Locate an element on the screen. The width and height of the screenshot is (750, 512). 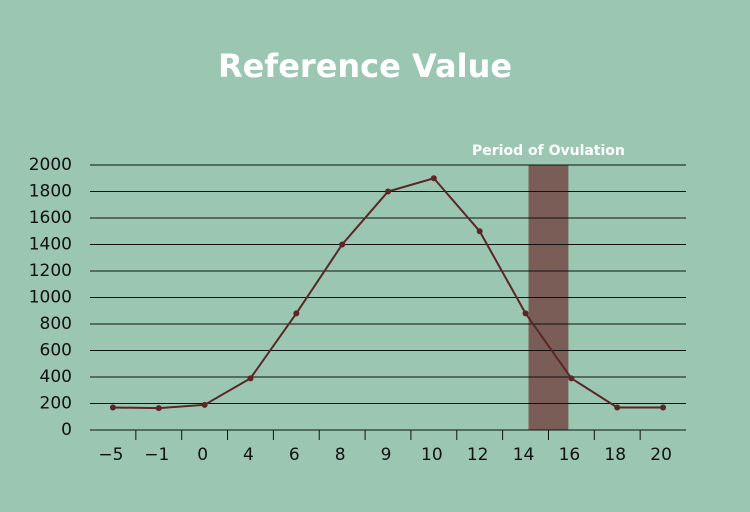
x-tick-label: 8 is located at coordinates (340, 455).